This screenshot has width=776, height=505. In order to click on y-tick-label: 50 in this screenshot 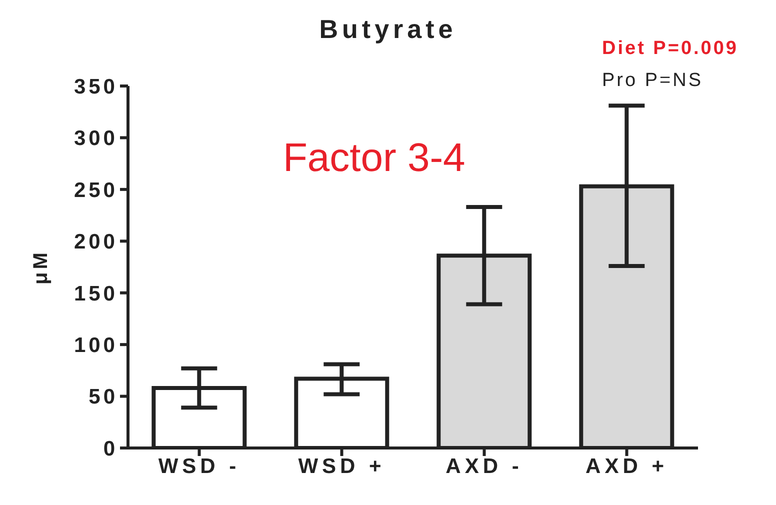, I will do `click(103, 397)`.